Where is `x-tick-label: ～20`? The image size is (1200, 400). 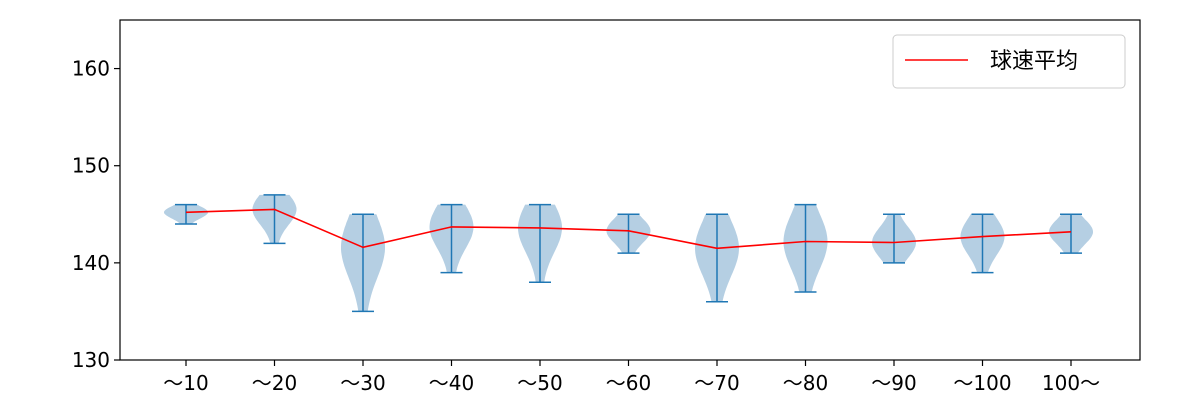 x-tick-label: ～20 is located at coordinates (274, 383).